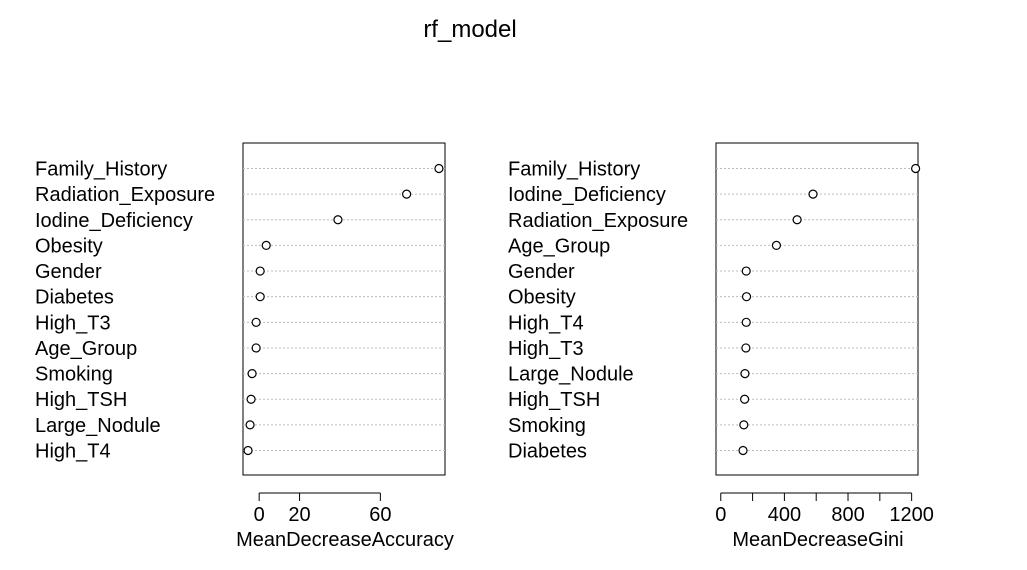 This screenshot has width=1027, height=570. What do you see at coordinates (911, 515) in the screenshot?
I see `x-tick-label: 1200` at bounding box center [911, 515].